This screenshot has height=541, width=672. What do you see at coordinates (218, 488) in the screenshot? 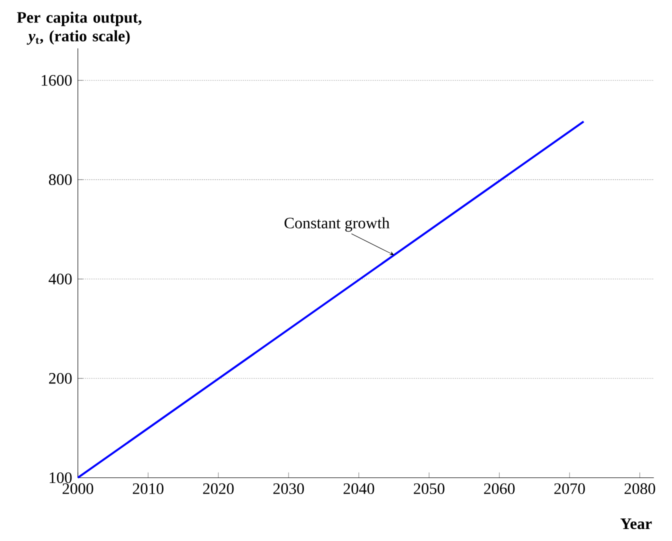
I see `x-tick-label: 2020` at bounding box center [218, 488].